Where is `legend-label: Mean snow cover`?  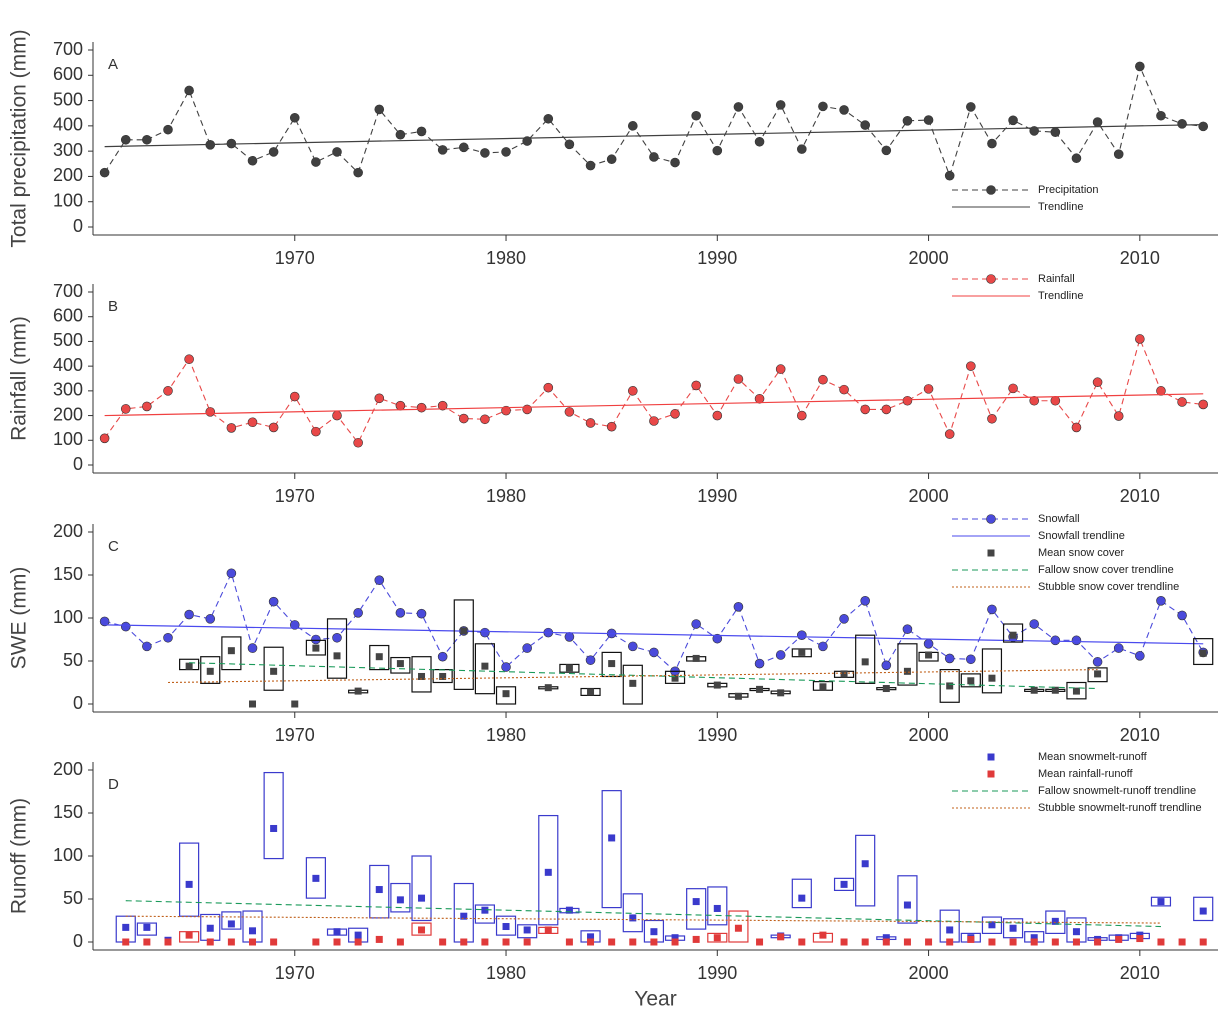
legend-label: Mean snow cover is located at coordinates (1081, 553).